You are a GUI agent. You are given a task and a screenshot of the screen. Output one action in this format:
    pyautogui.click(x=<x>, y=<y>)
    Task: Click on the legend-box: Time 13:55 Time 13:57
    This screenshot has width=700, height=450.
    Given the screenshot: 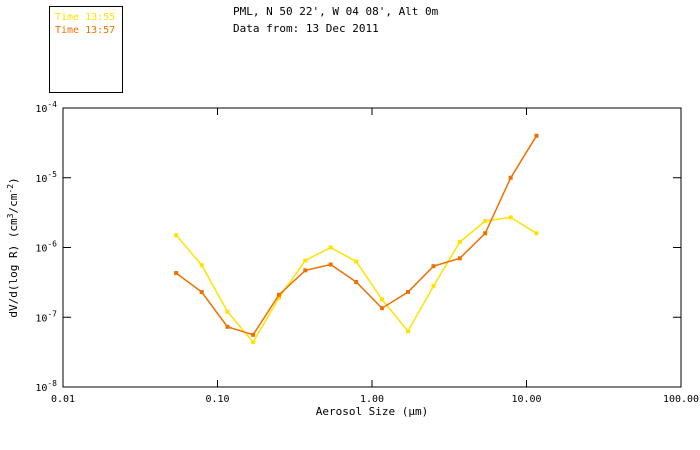 What is the action you would take?
    pyautogui.click(x=86, y=49)
    